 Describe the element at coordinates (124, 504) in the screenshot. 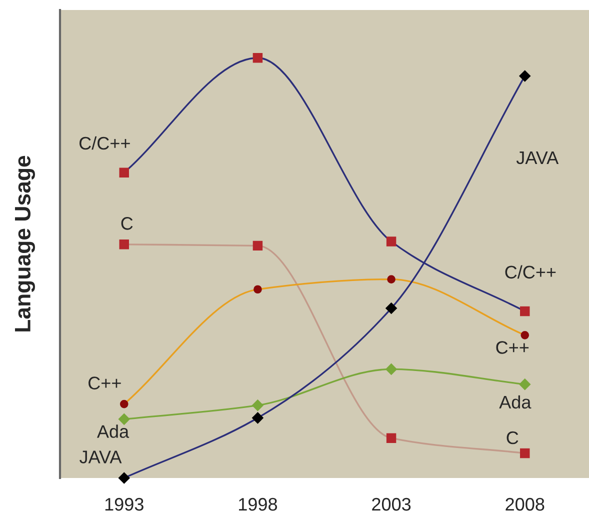

I see `x-tick-label: 1993` at that location.